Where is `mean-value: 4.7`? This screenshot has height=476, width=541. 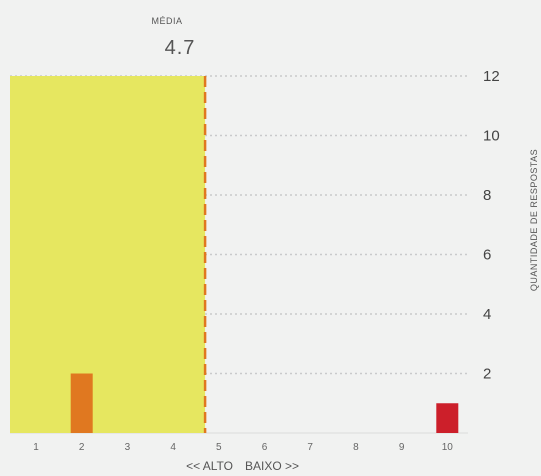 mean-value: 4.7 is located at coordinates (180, 48).